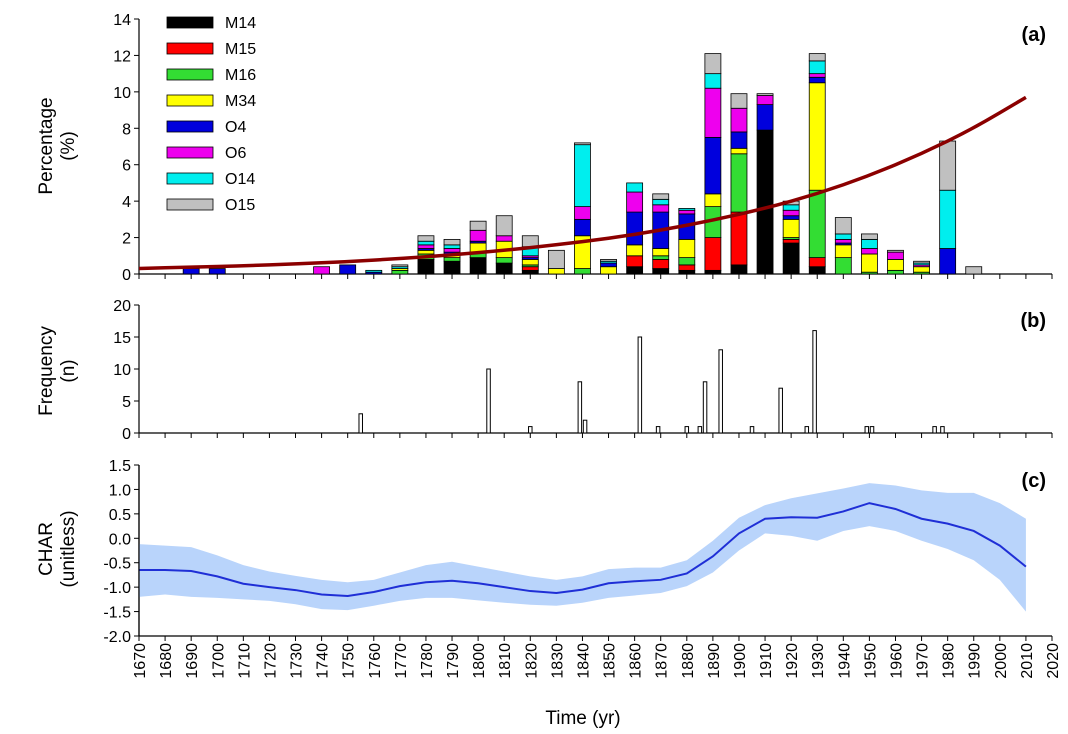  I want to click on bar-m34-1920, so click(791, 228).